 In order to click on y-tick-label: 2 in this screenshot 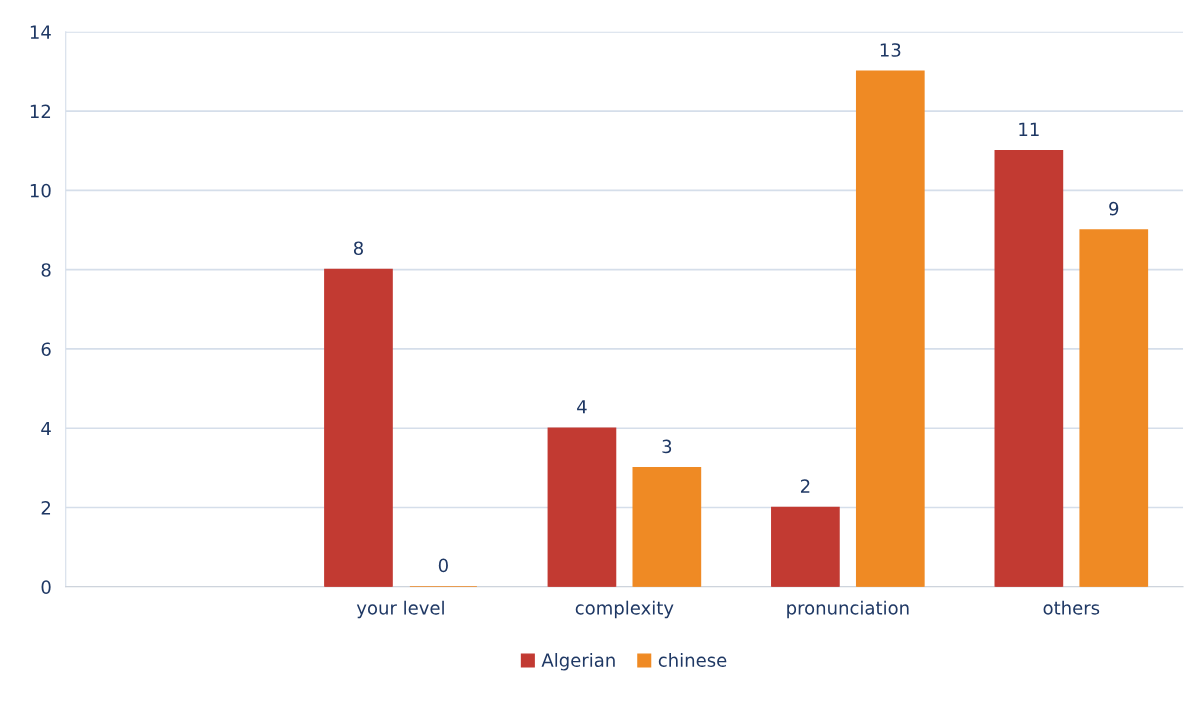, I will do `click(46, 507)`.